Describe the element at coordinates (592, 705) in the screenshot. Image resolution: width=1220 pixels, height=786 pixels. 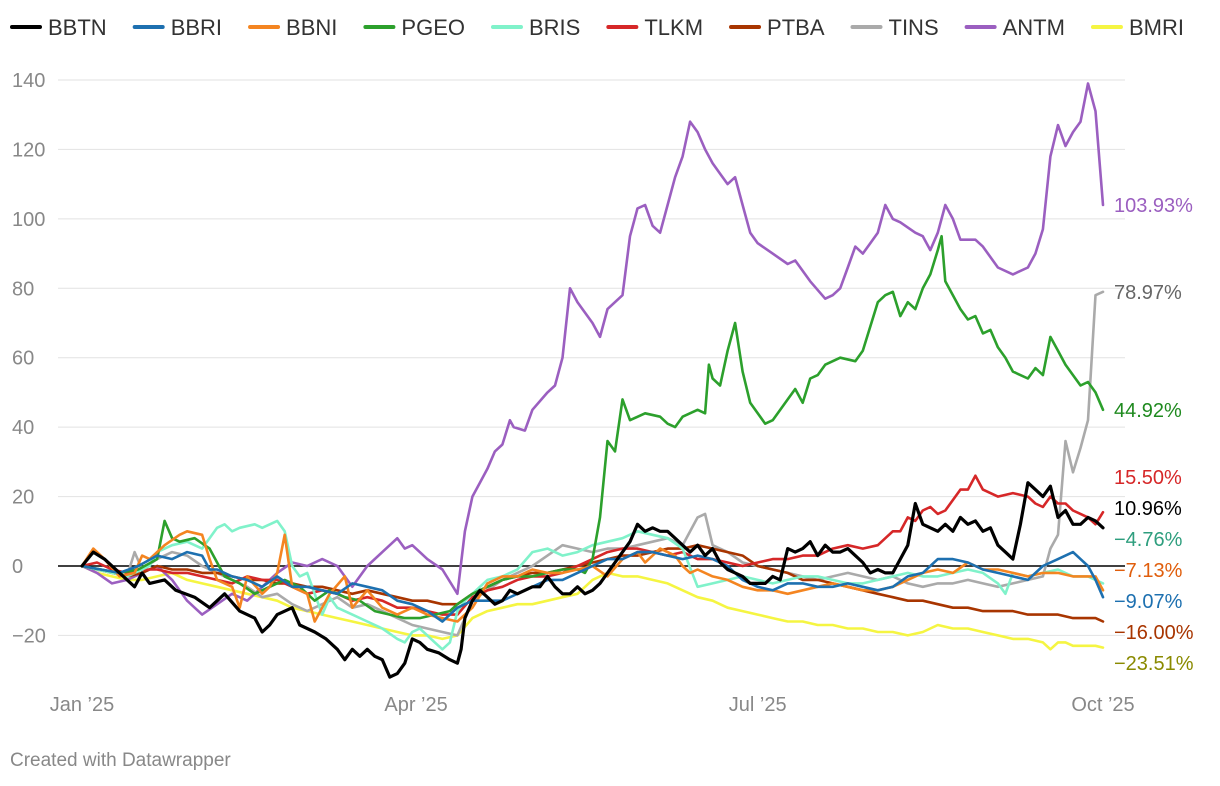
I see `x-axis-ticks: Jan ’25 Apr ’25 Jul ’25 Oct ’25` at that location.